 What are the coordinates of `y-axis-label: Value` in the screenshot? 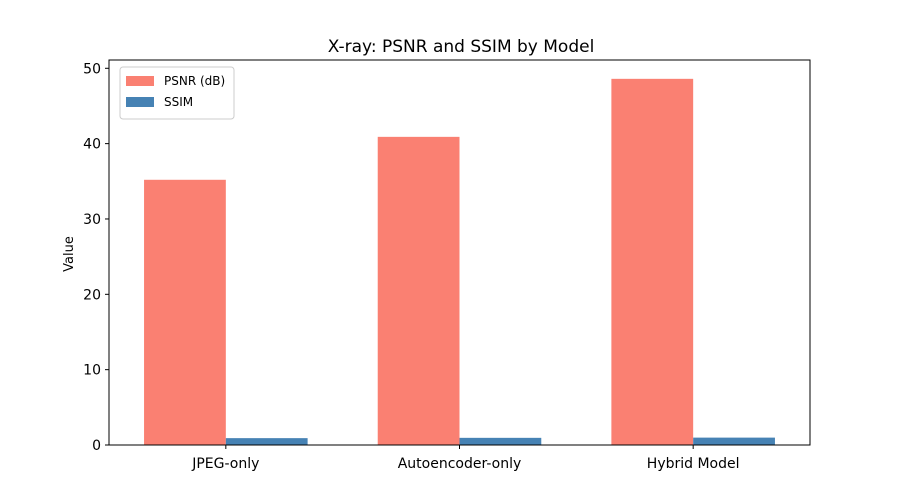 It's located at (69, 254).